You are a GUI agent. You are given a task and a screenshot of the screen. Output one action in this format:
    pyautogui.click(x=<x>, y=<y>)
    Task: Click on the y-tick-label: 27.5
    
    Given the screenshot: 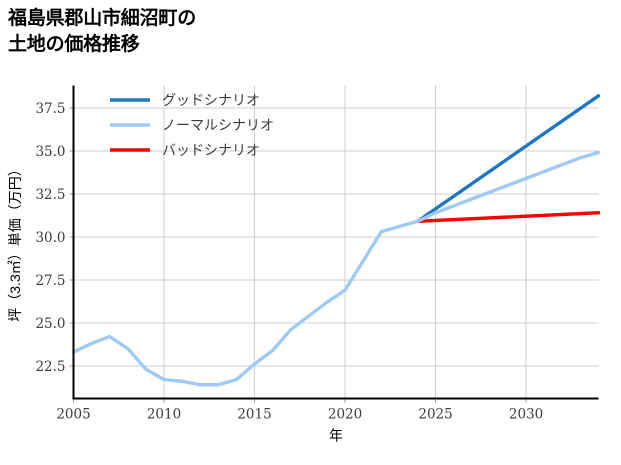 What is the action you would take?
    pyautogui.click(x=50, y=281)
    